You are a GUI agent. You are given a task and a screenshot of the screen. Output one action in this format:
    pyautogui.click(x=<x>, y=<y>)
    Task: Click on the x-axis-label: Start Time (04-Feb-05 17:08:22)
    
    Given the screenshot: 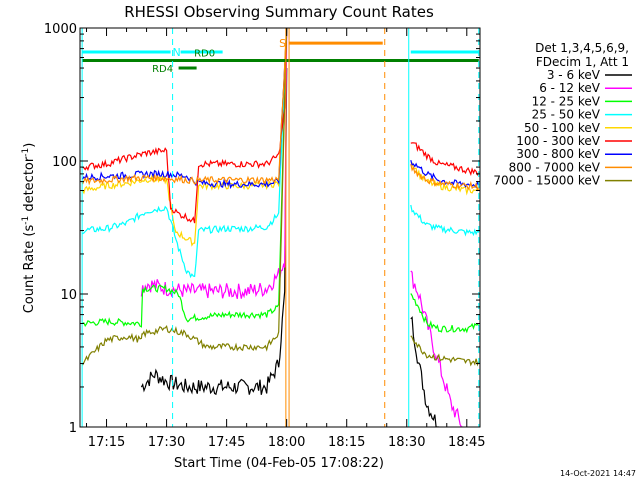 What is the action you would take?
    pyautogui.click(x=279, y=463)
    